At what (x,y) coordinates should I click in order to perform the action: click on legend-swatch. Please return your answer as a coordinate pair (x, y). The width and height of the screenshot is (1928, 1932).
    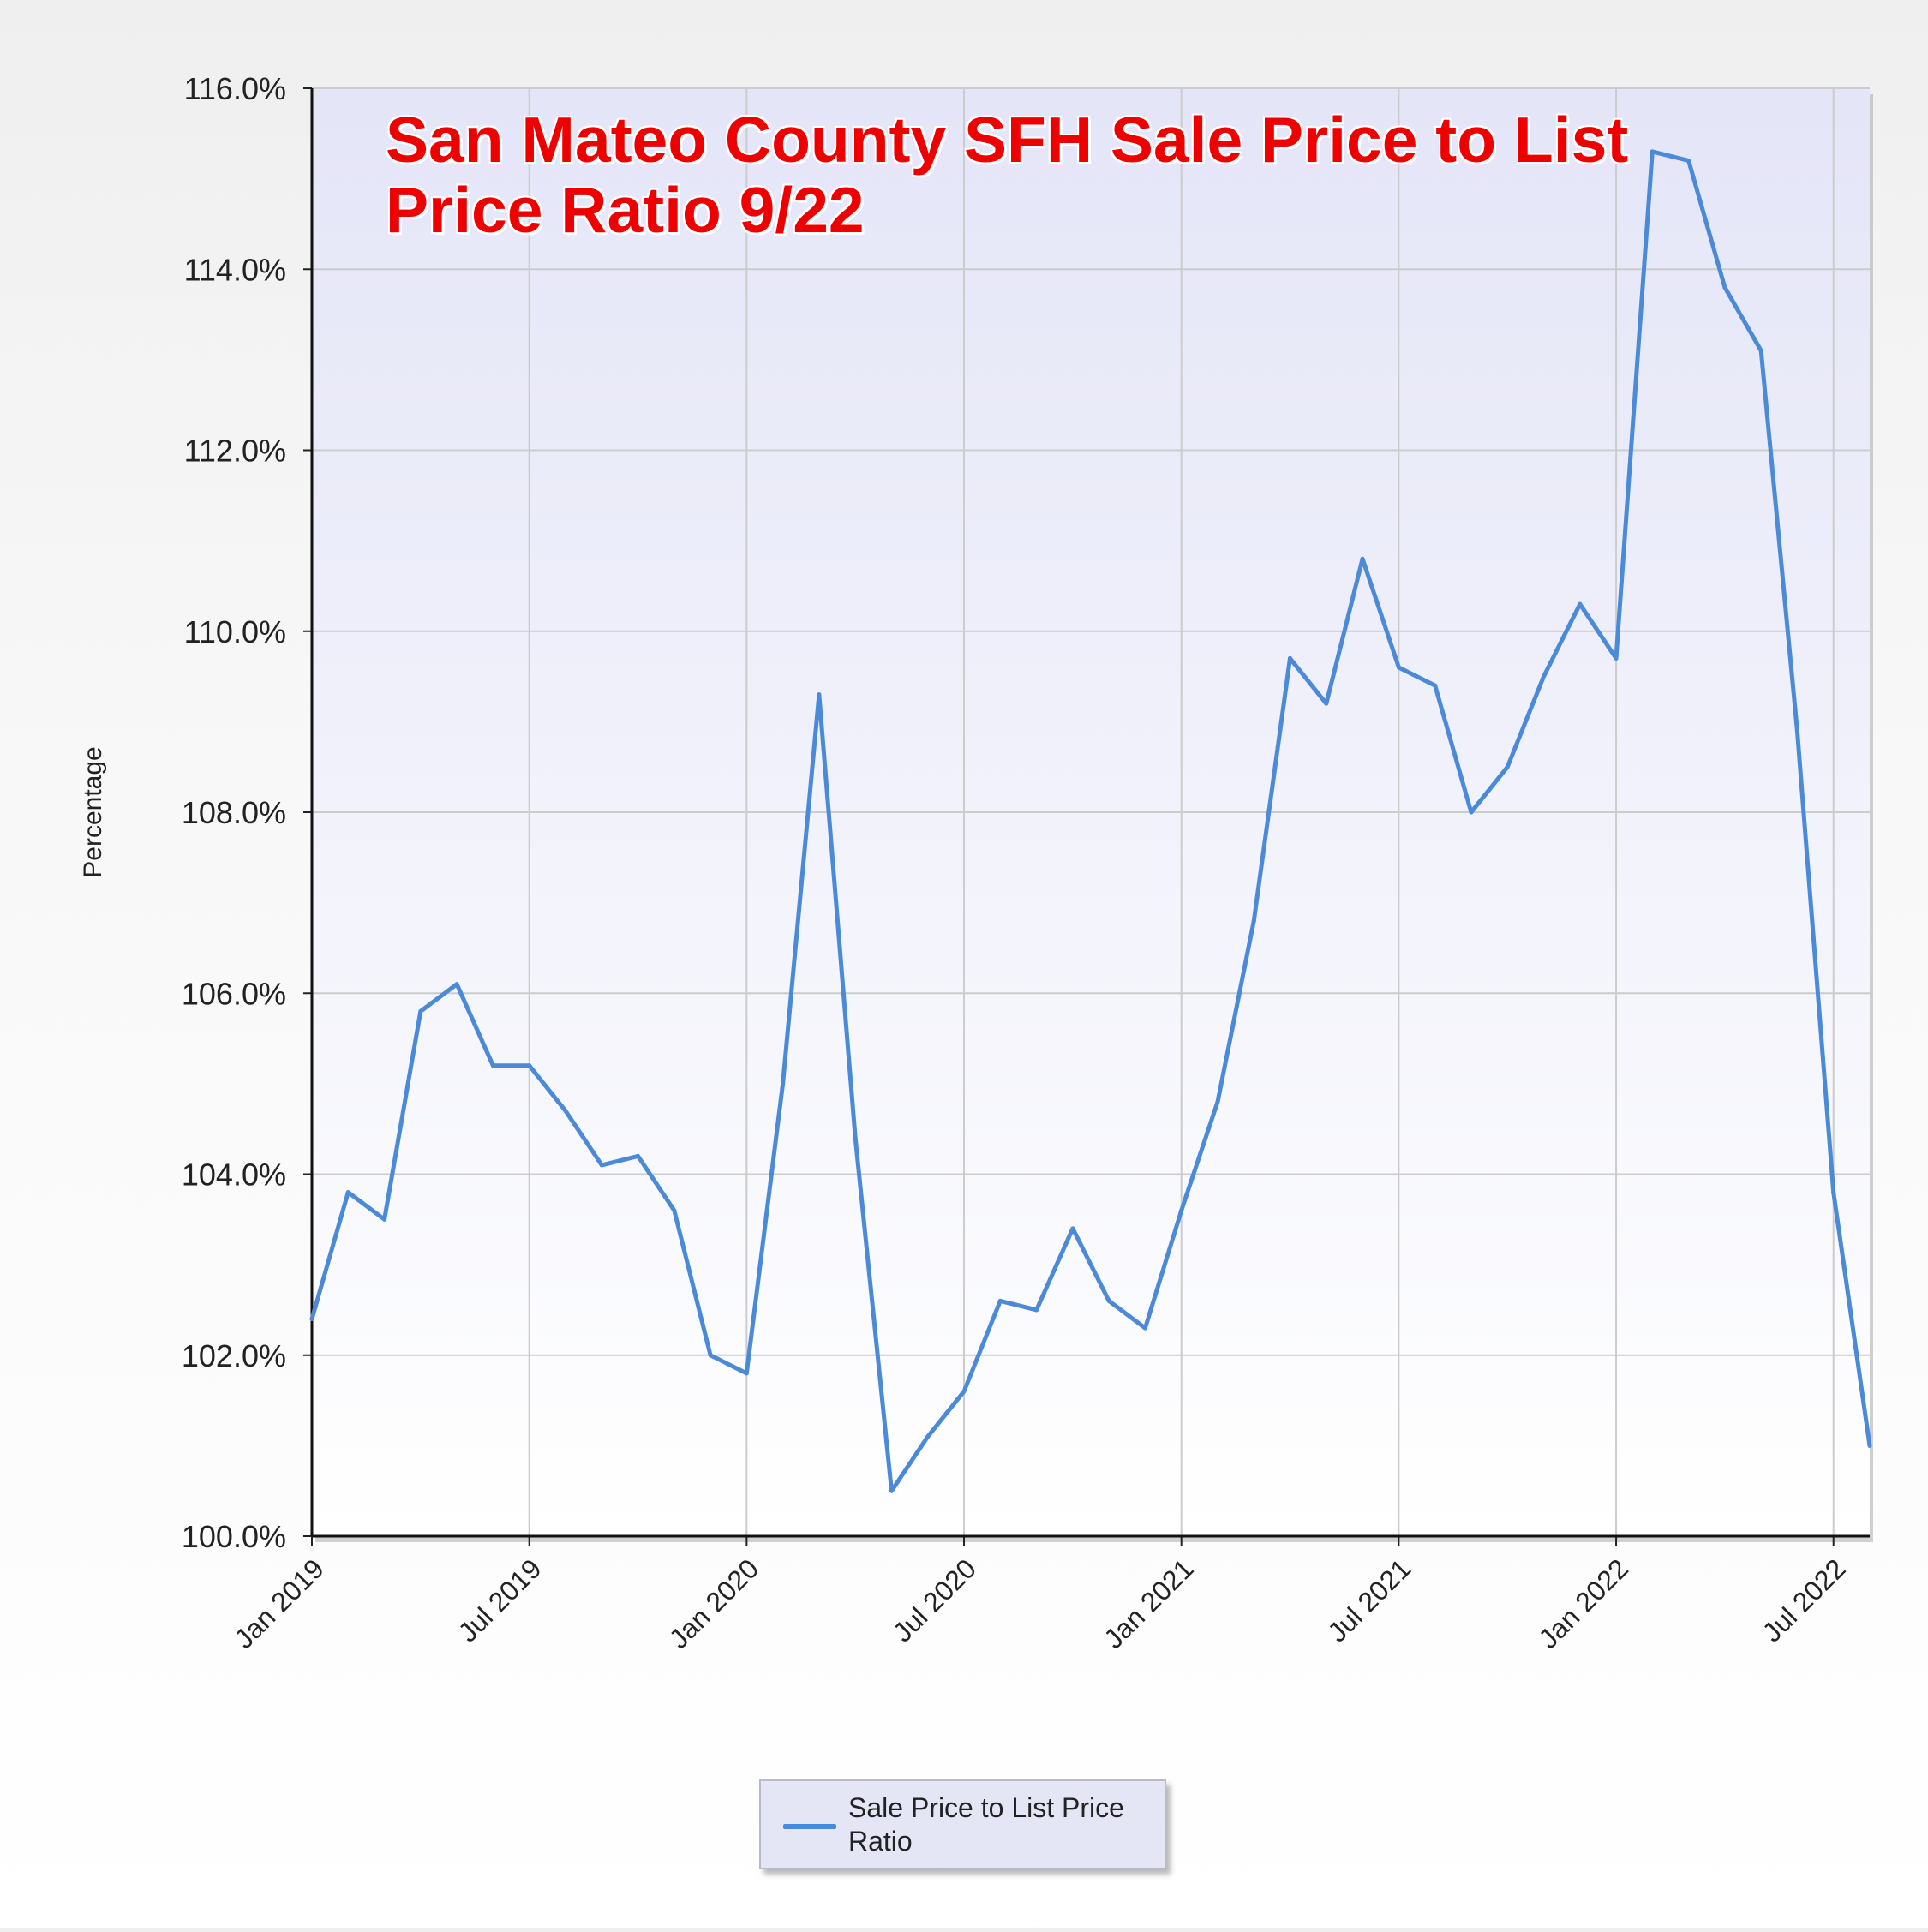
    Looking at the image, I should click on (809, 1826).